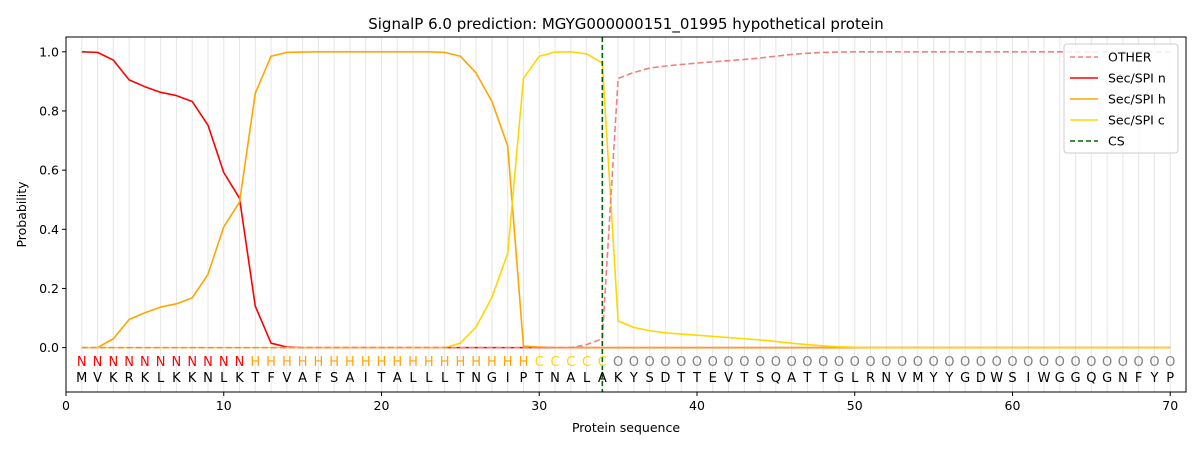  I want to click on legend-label: Sec/SPI h, so click(1137, 99).